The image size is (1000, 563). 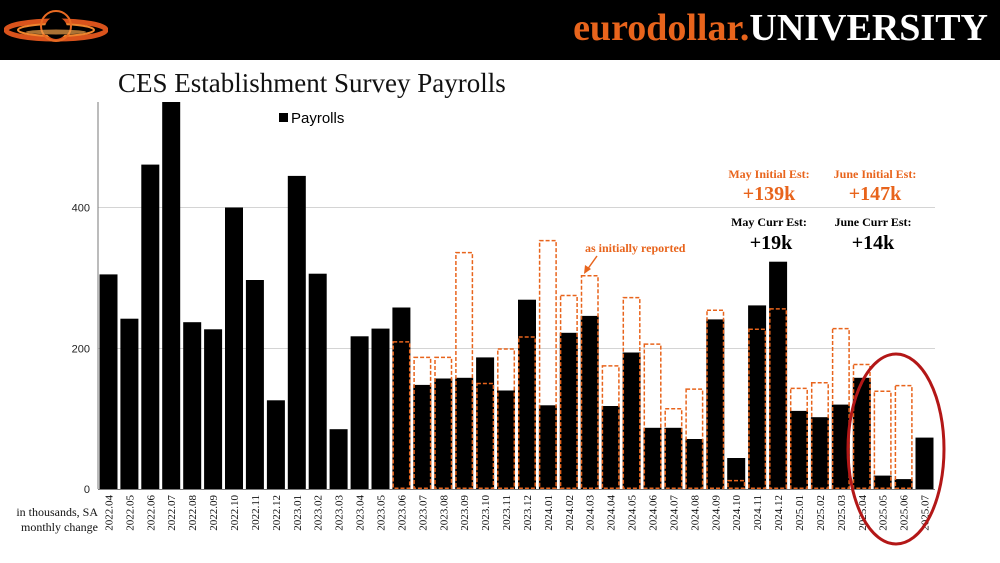 I want to click on x-tick-label-2023.02: 2023.02, so click(x=319, y=513).